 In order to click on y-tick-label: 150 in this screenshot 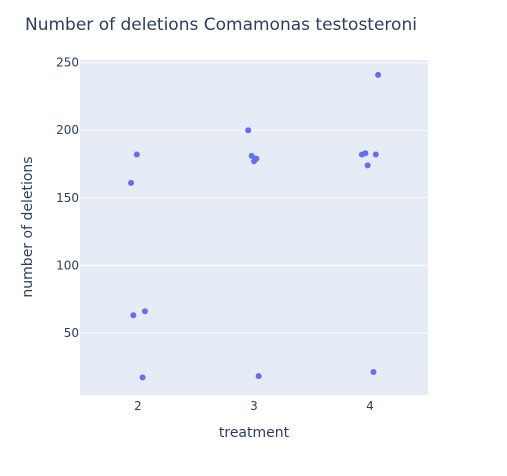, I will do `click(67, 198)`.